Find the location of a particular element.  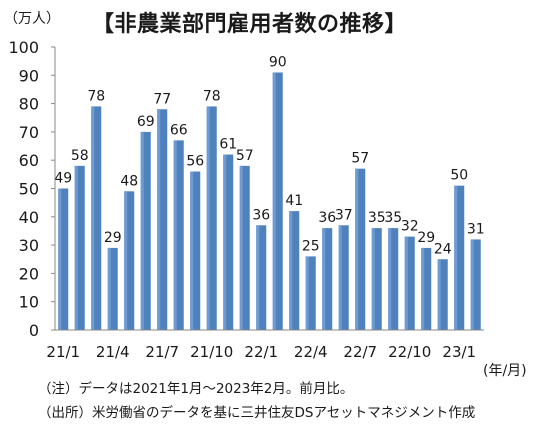

data-label: 57 is located at coordinates (245, 156).